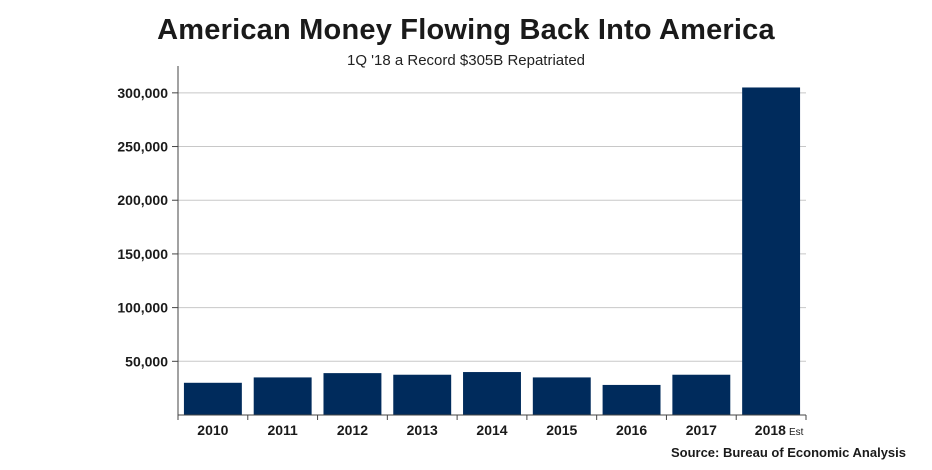 This screenshot has width=932, height=470. I want to click on bar-2010, so click(212, 398).